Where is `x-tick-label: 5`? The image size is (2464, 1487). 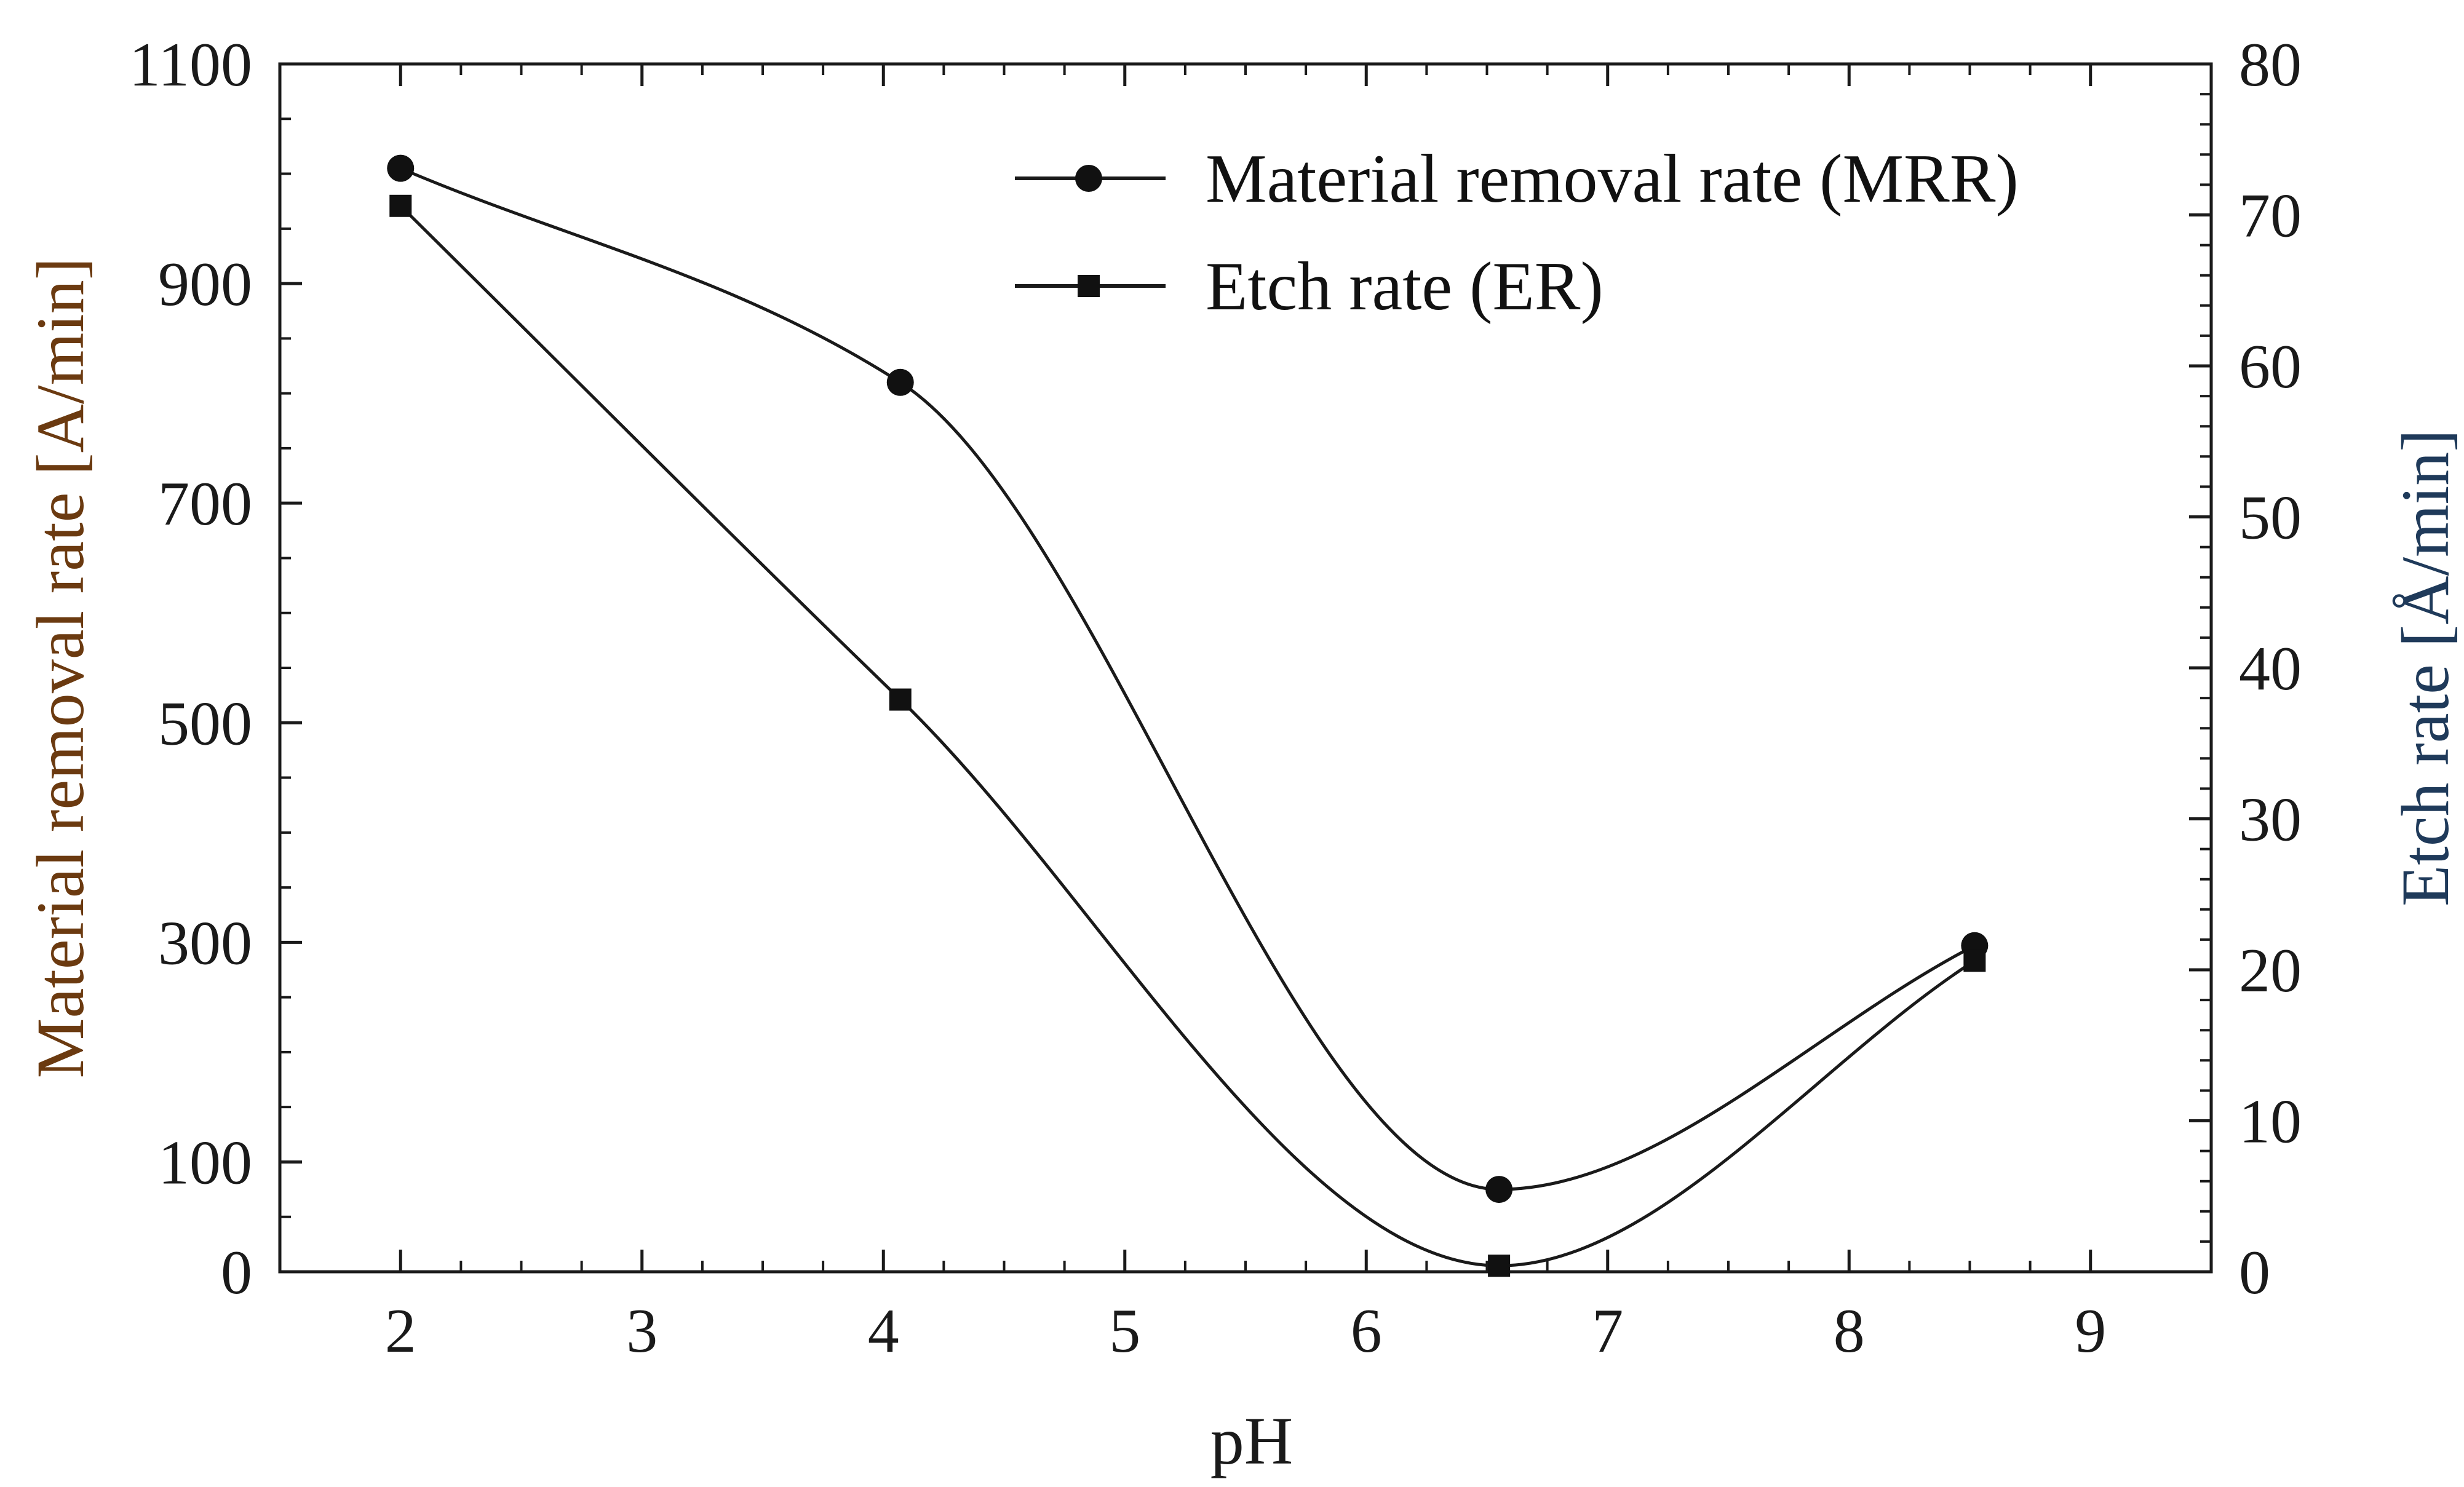 x-tick-label: 5 is located at coordinates (1124, 1331).